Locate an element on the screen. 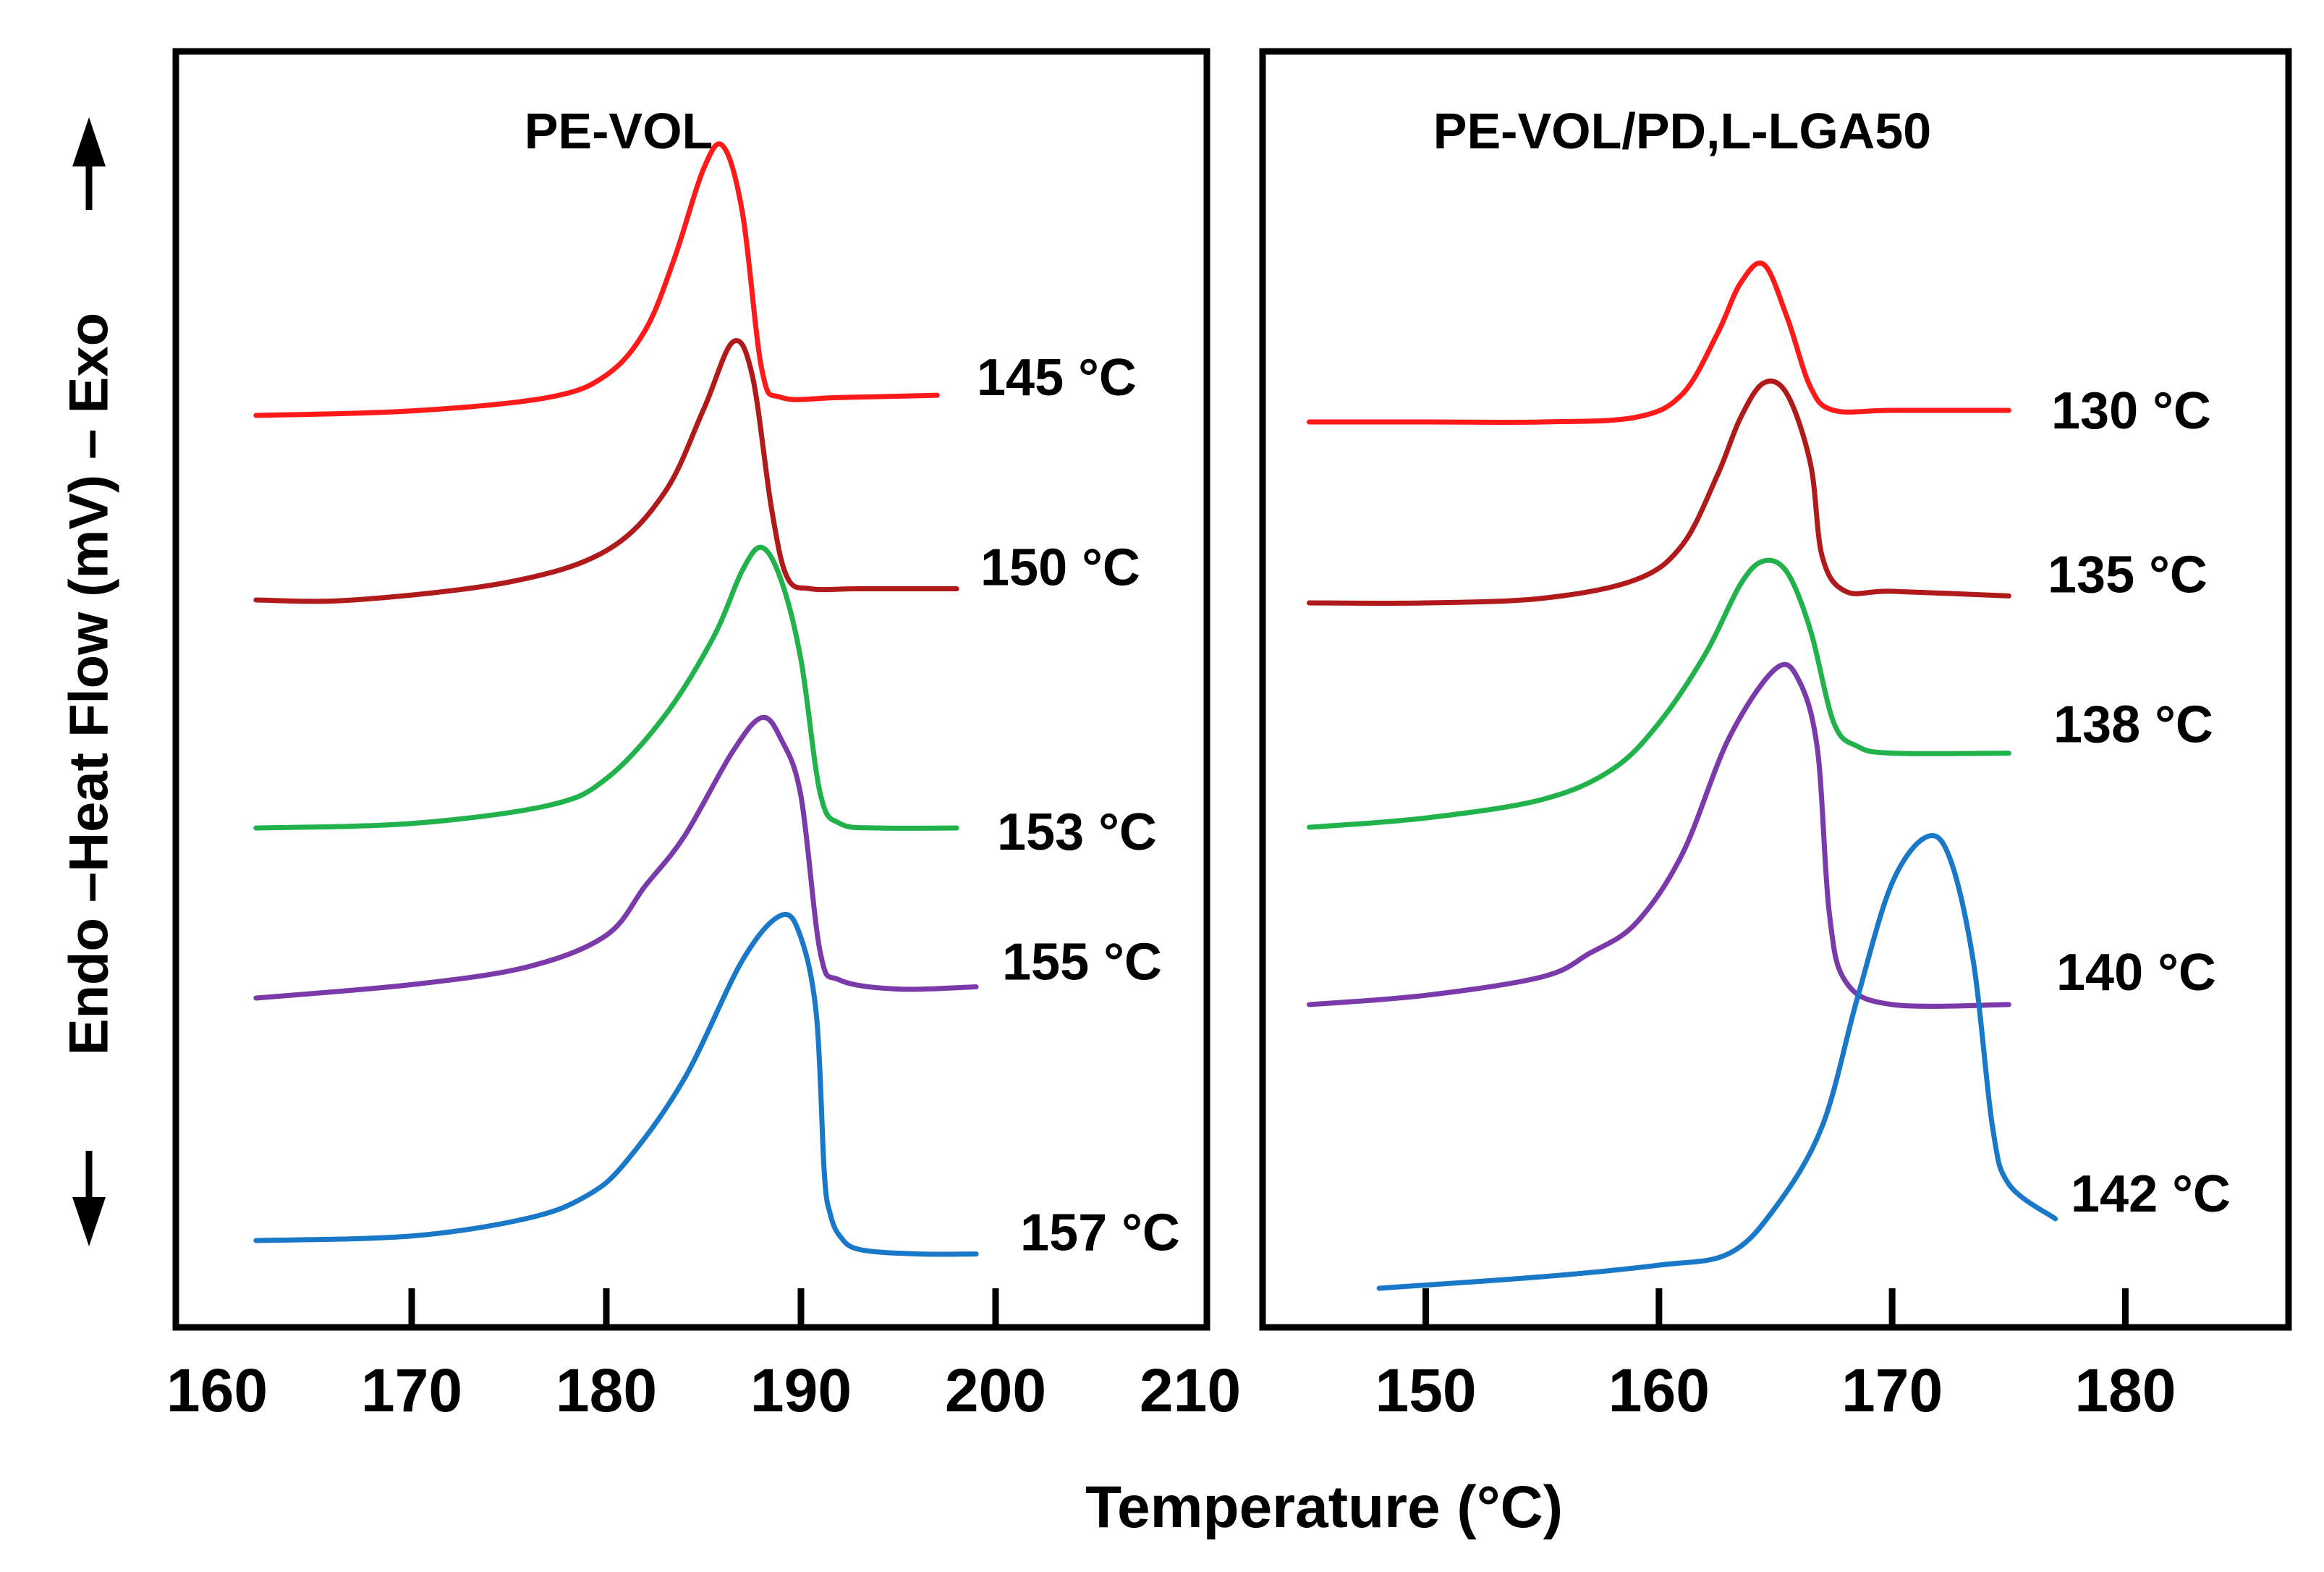 The image size is (2324, 1572). curve-145c is located at coordinates (596, 279).